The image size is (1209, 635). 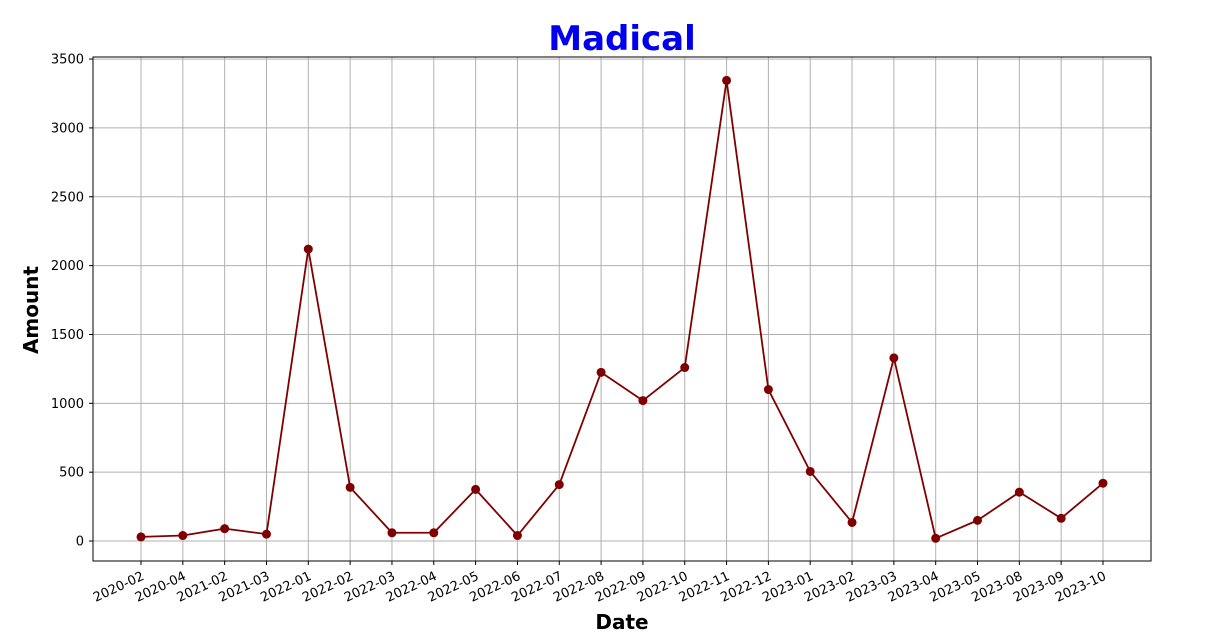 What do you see at coordinates (621, 622) in the screenshot?
I see `x-axis-title: Date` at bounding box center [621, 622].